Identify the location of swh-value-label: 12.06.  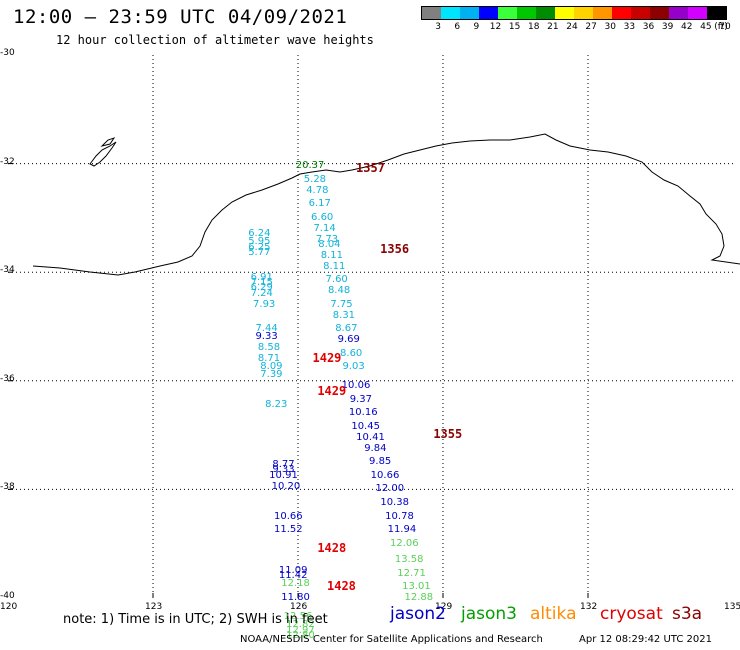
(404, 543).